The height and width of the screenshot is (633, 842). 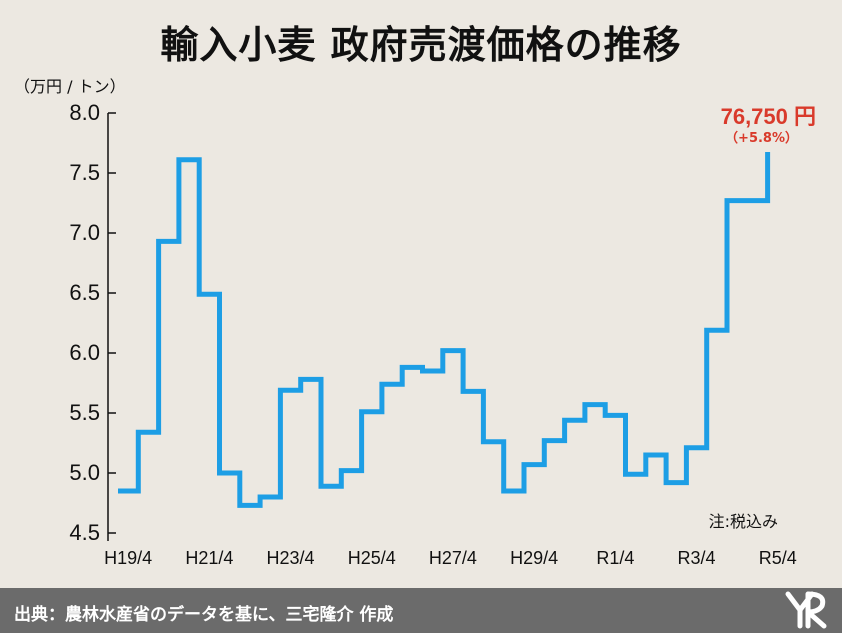 I want to click on latest-value-label: 76,750 円, so click(x=768, y=116).